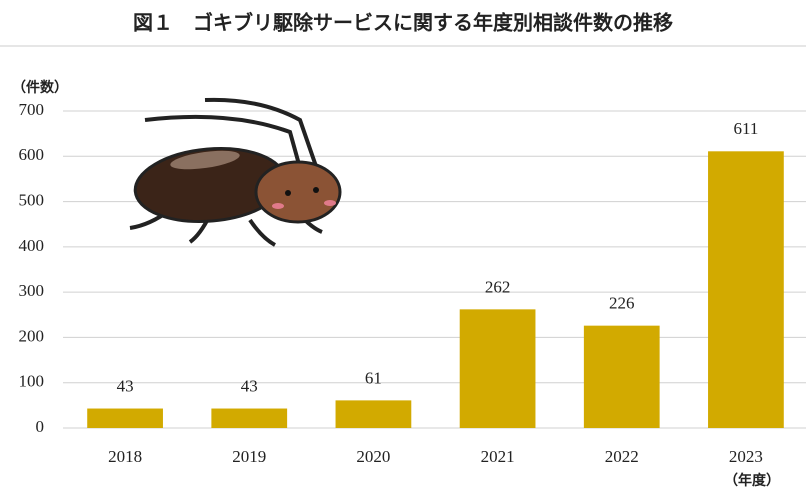  What do you see at coordinates (622, 456) in the screenshot?
I see `x-tick-label: 2022` at bounding box center [622, 456].